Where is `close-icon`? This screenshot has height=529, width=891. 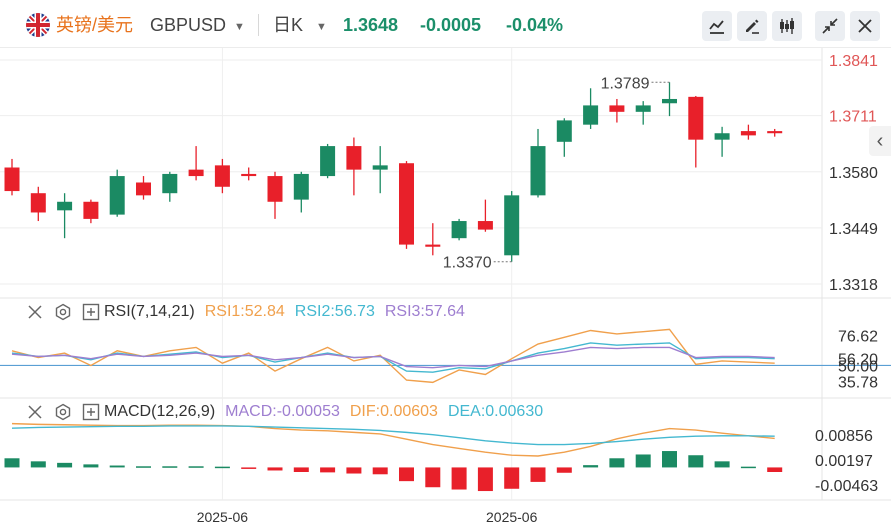
close-icon is located at coordinates (865, 26).